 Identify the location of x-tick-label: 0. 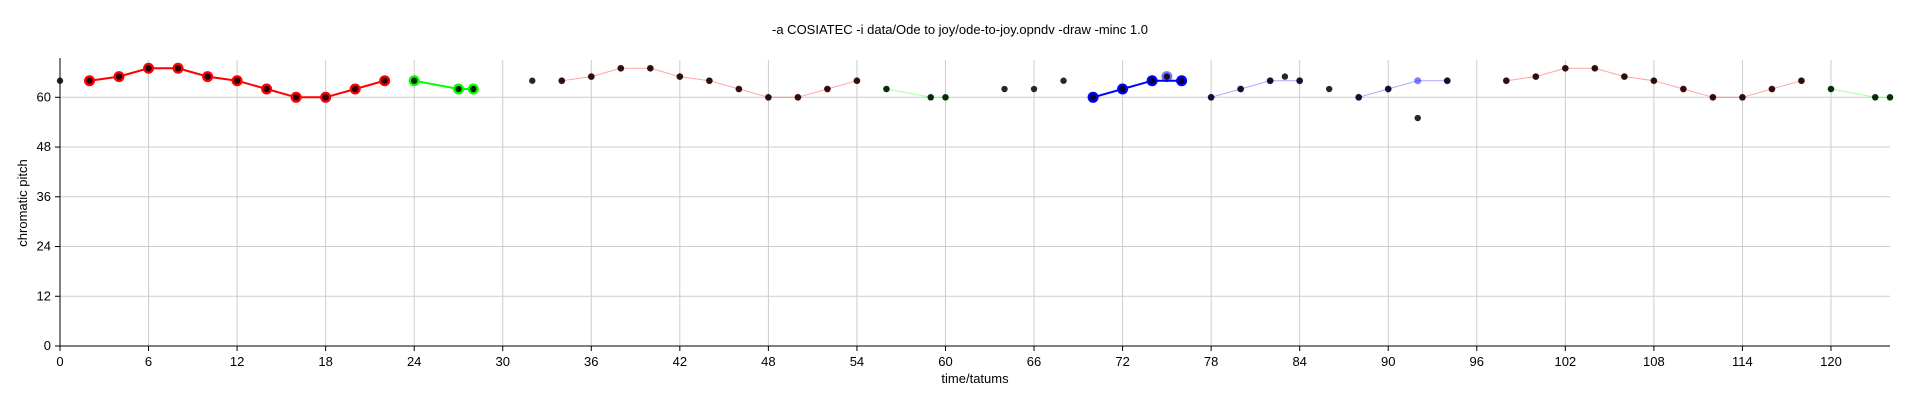
(59, 361).